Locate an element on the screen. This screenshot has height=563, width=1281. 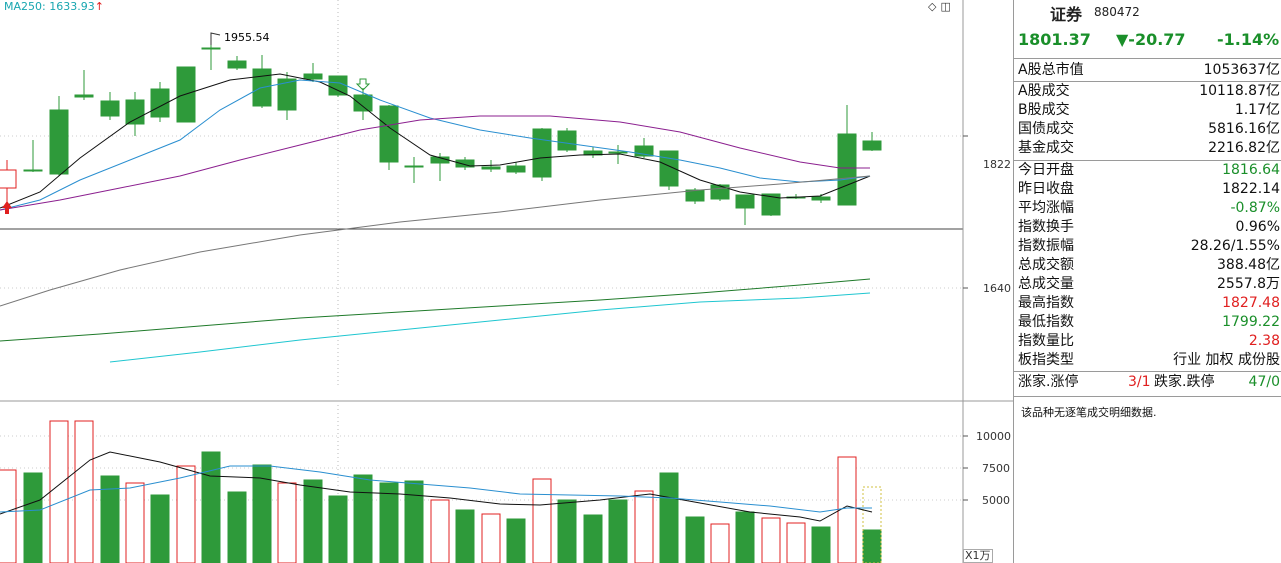
stat-value: 1822.14 is located at coordinates (1251, 189).